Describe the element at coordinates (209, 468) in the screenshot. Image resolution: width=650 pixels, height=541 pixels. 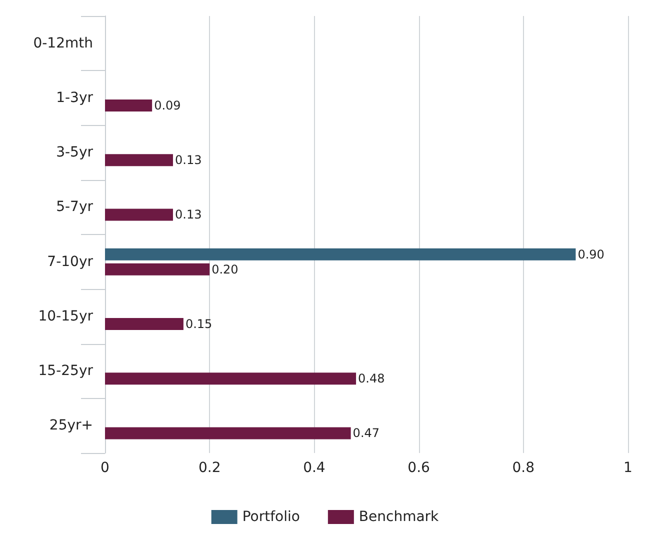
I see `x-tick-label: 0.2` at that location.